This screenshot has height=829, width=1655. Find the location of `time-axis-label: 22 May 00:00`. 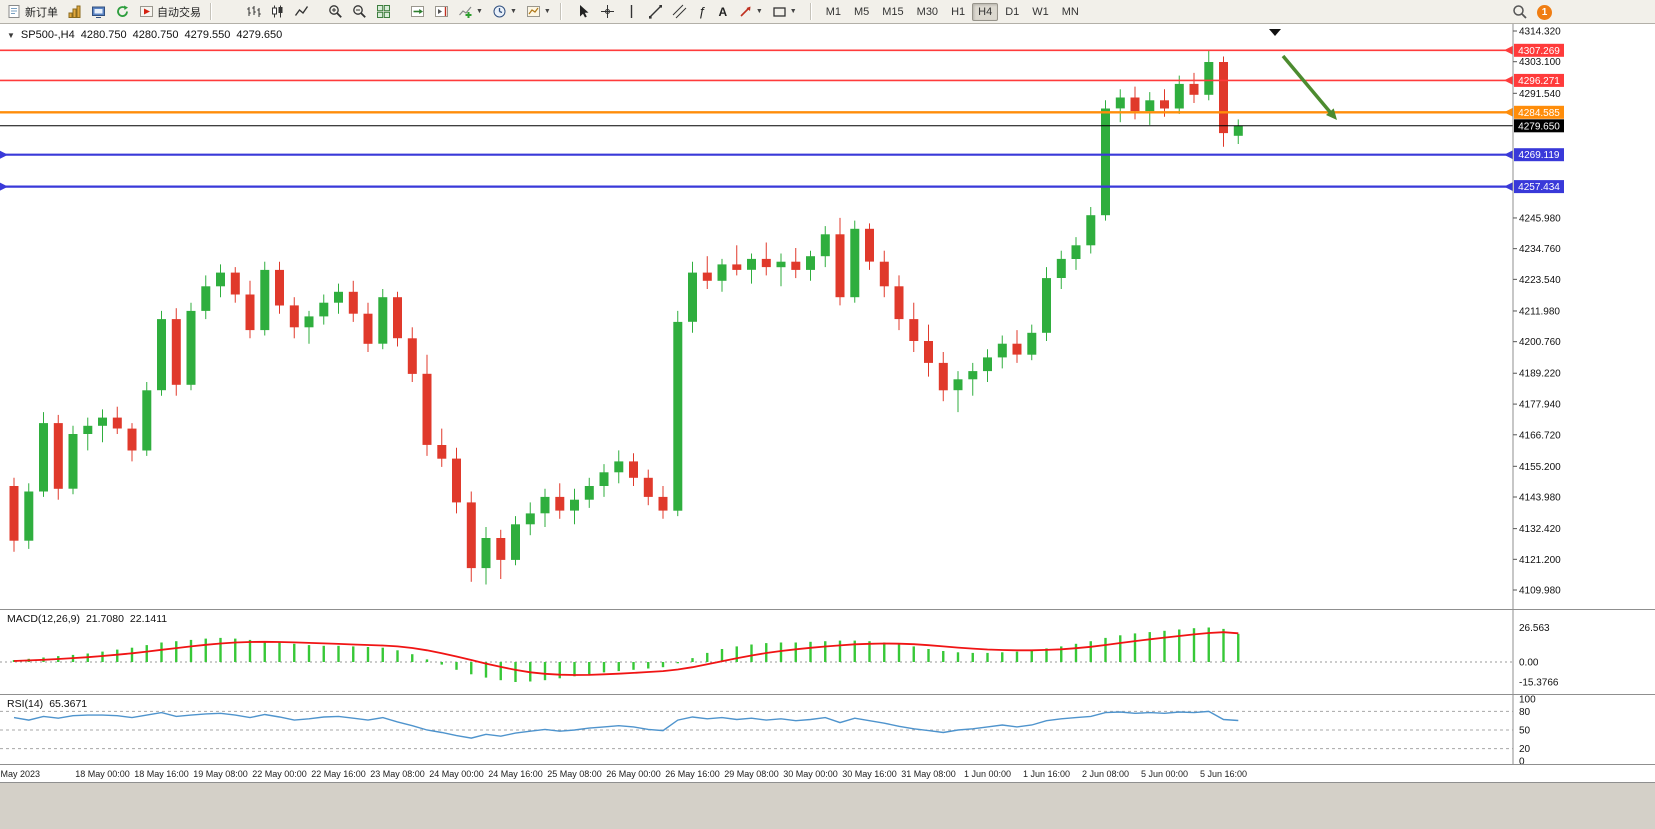

time-axis-label: 22 May 00:00 is located at coordinates (279, 774).